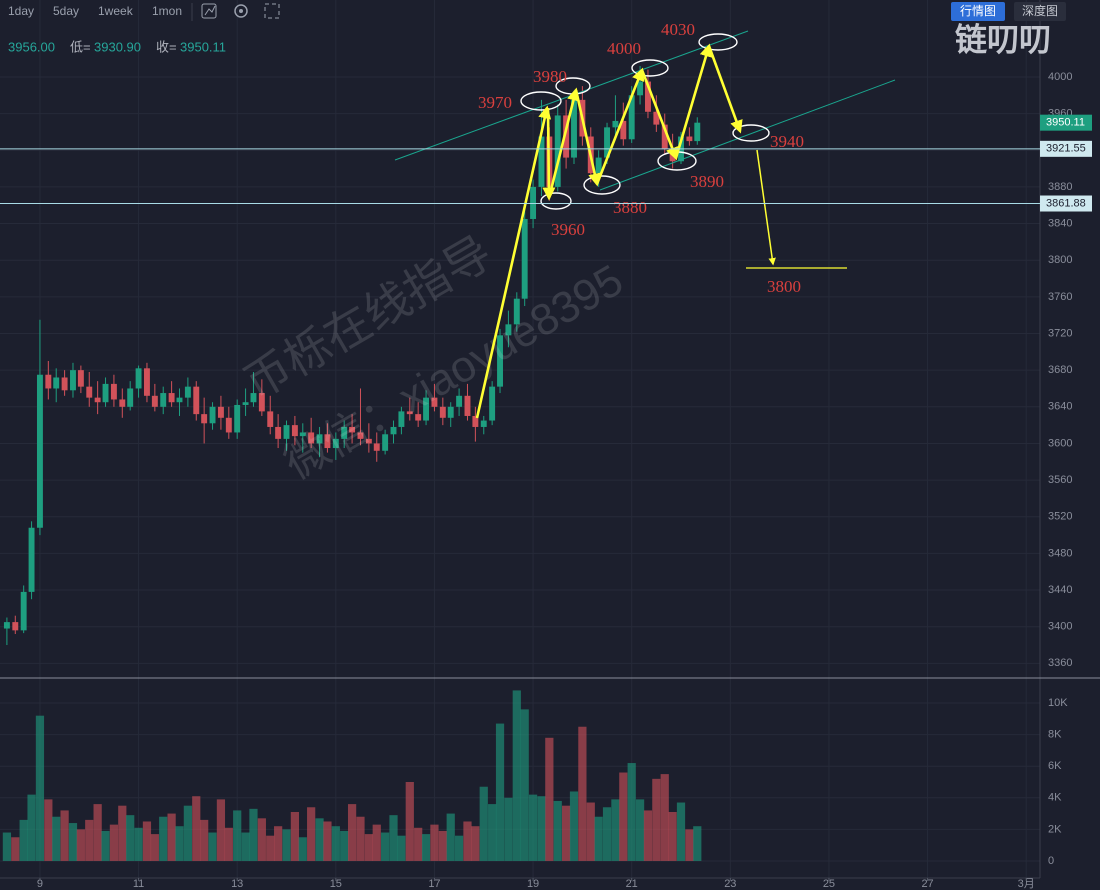 This screenshot has height=890, width=1100. Describe the element at coordinates (1055, 829) in the screenshot. I see `volume-tick-label: 2K` at that location.